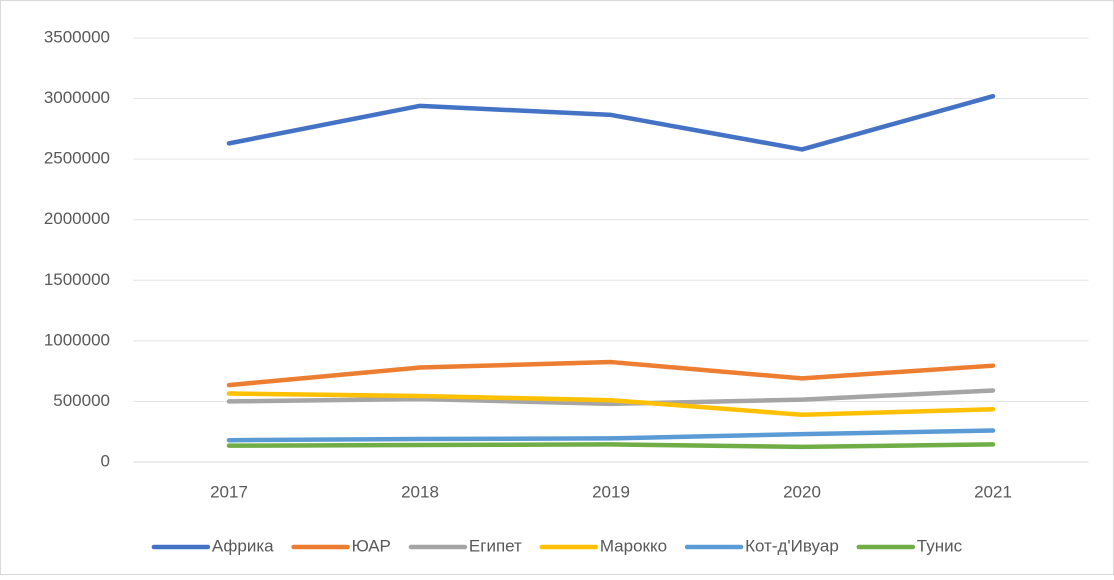  I want to click on x-tick-label: 2021, so click(993, 491).